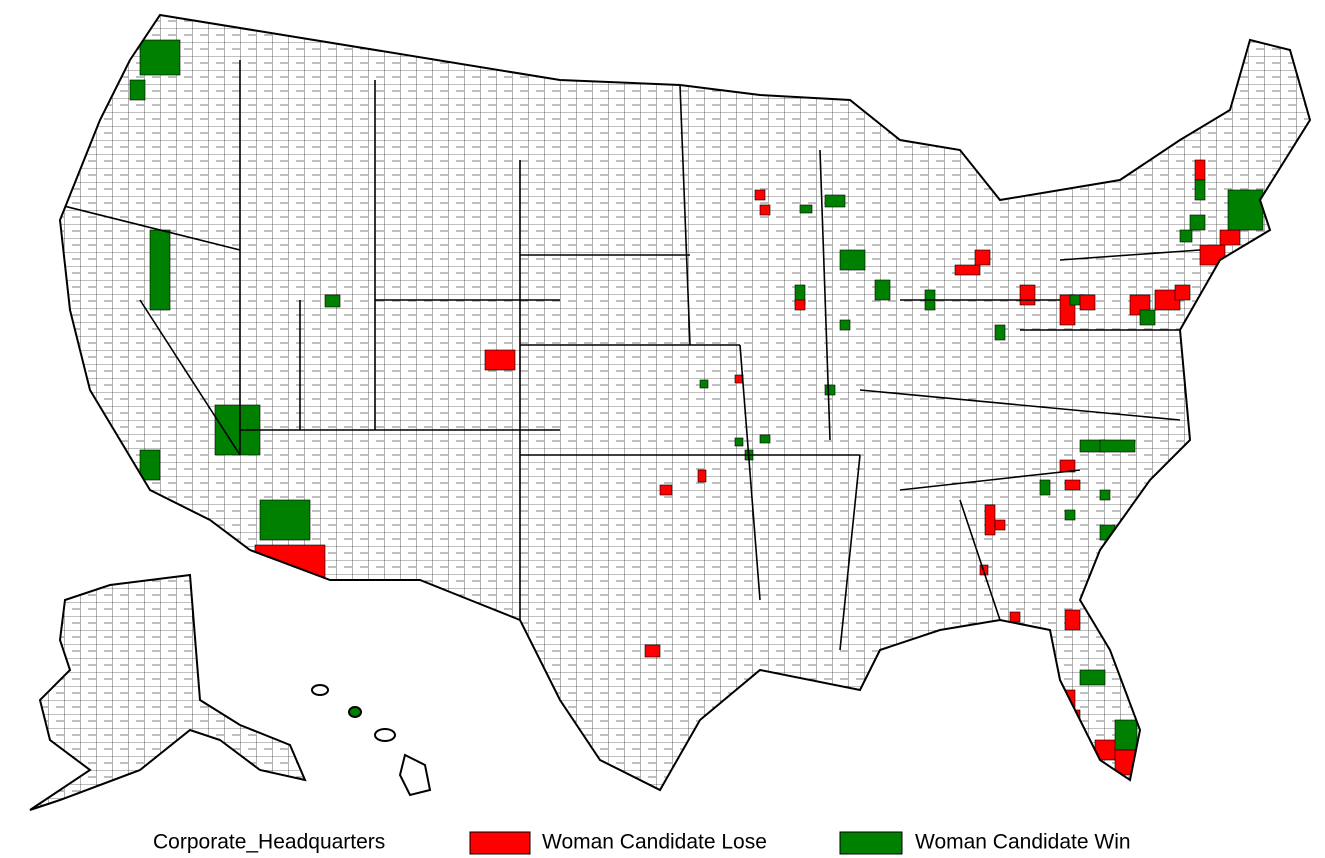  I want to click on alaska, so click(168, 692).